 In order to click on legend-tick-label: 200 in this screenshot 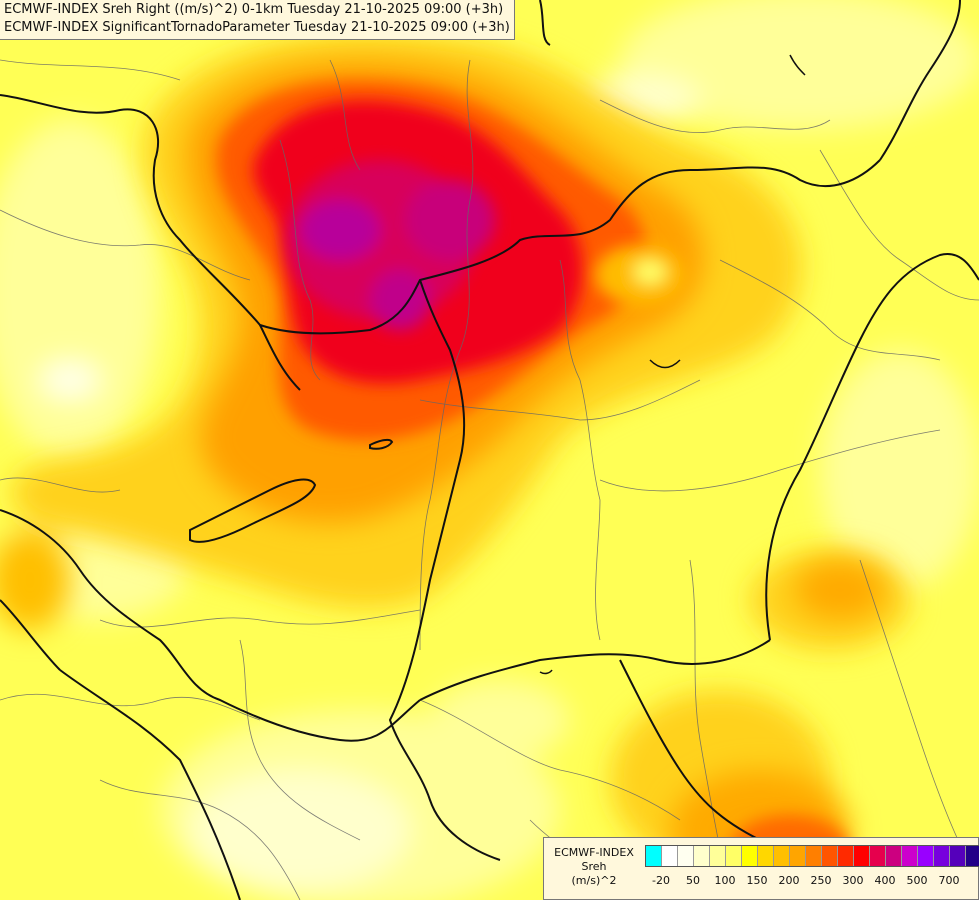, I will do `click(789, 880)`.